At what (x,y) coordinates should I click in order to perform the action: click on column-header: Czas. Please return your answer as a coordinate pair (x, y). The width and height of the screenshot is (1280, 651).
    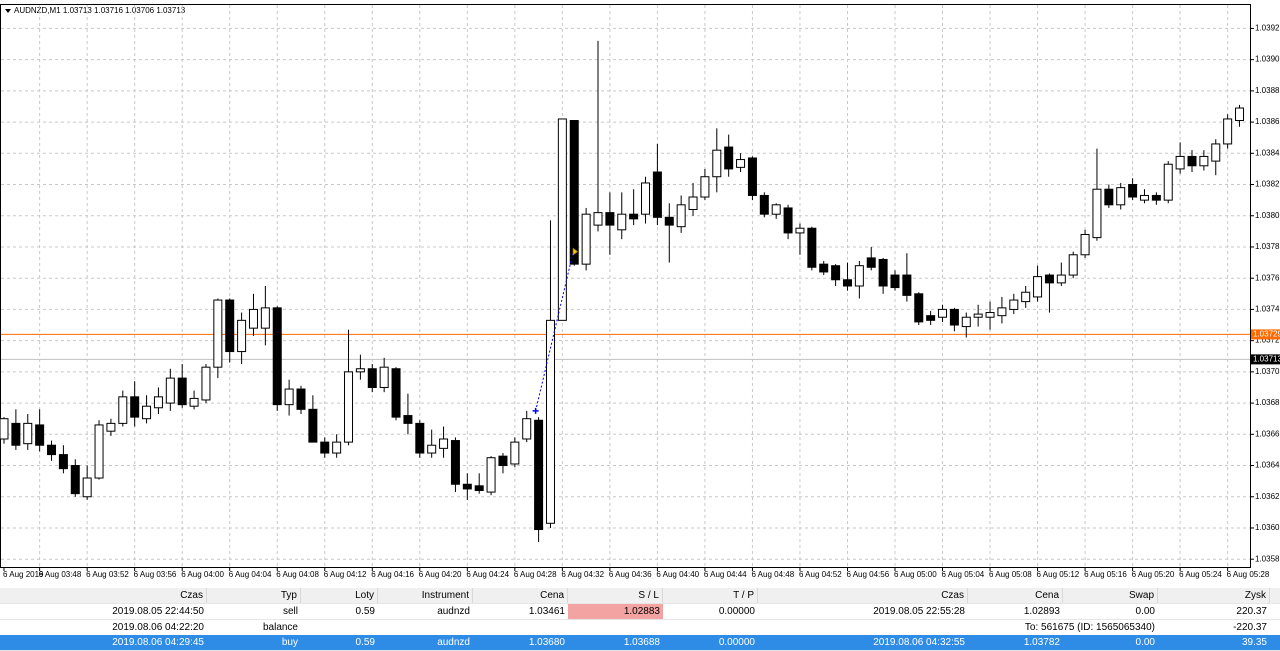
    Looking at the image, I should click on (103, 595).